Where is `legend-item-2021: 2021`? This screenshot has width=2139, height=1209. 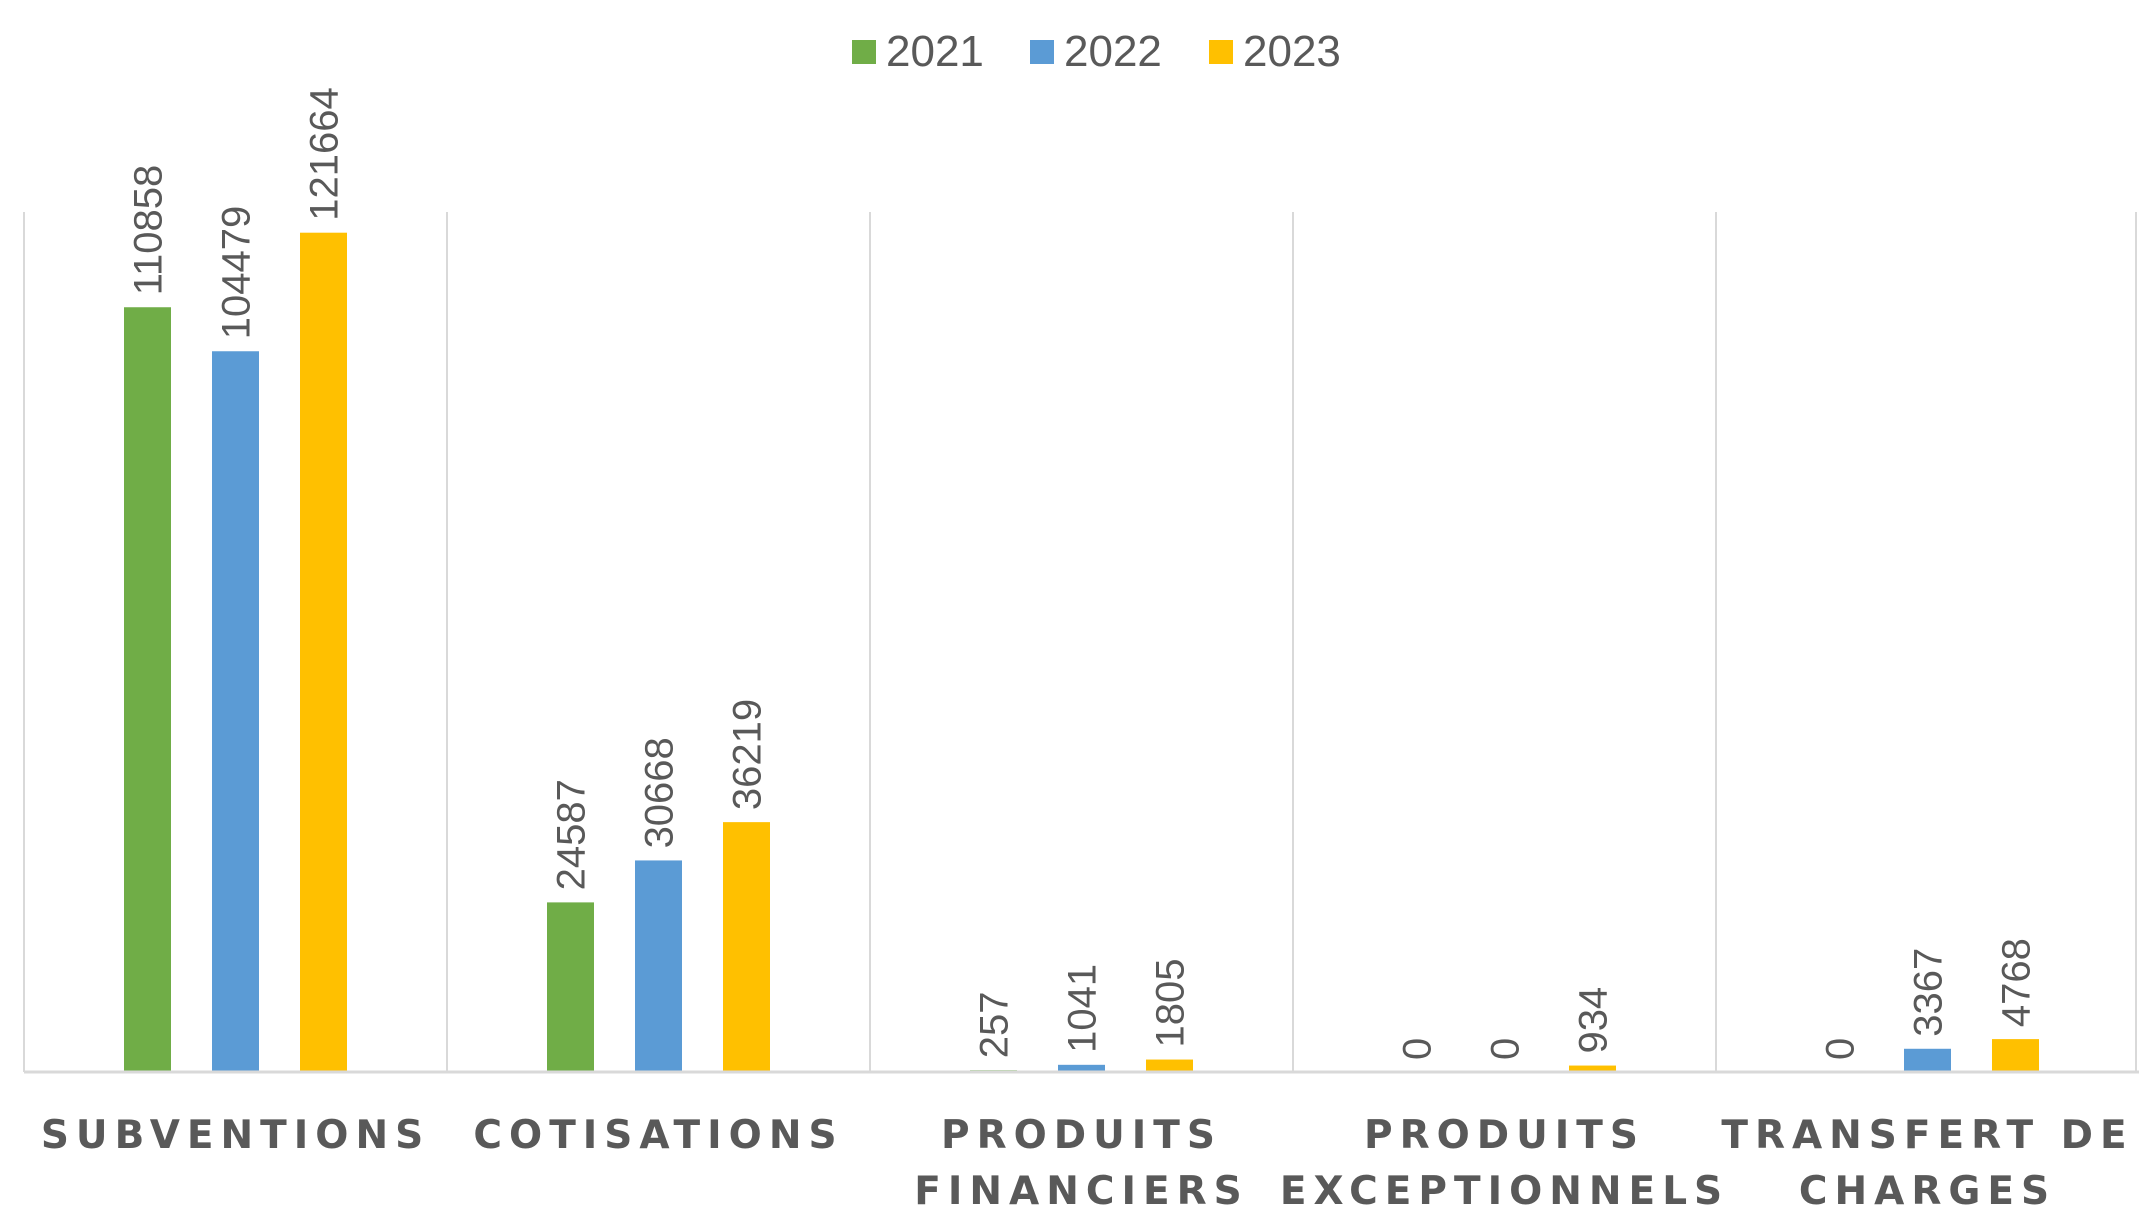
legend-item-2021: 2021 is located at coordinates (918, 51).